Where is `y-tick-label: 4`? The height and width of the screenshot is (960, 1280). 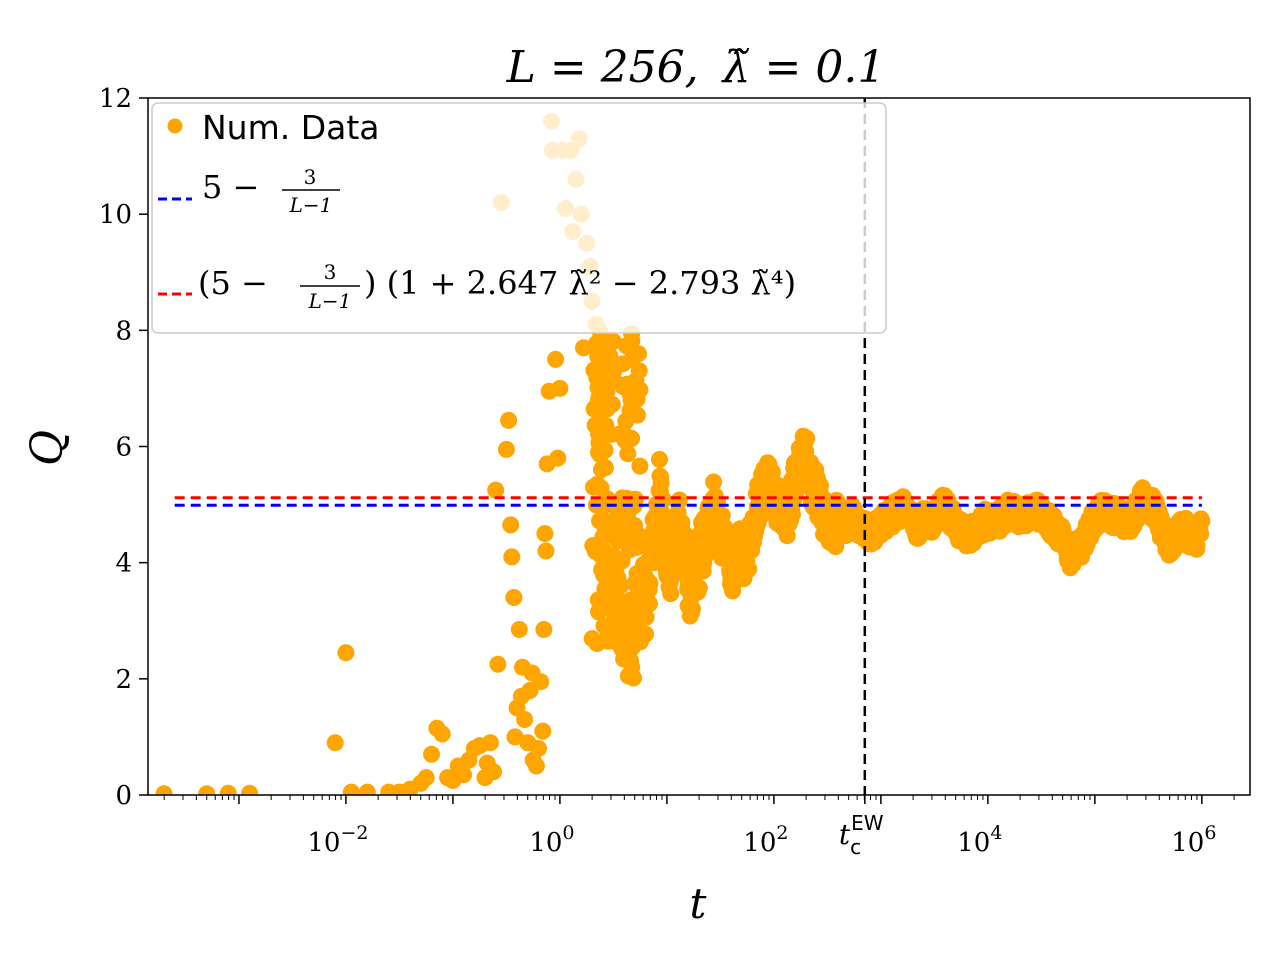 y-tick-label: 4 is located at coordinates (123, 564).